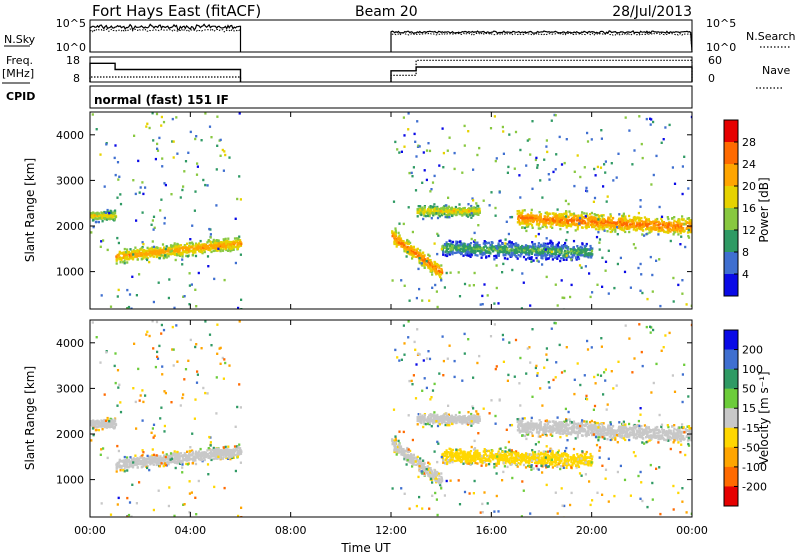 This screenshot has width=800, height=554. Describe the element at coordinates (70, 226) in the screenshot. I see `y-tick-label: 2000` at that location.